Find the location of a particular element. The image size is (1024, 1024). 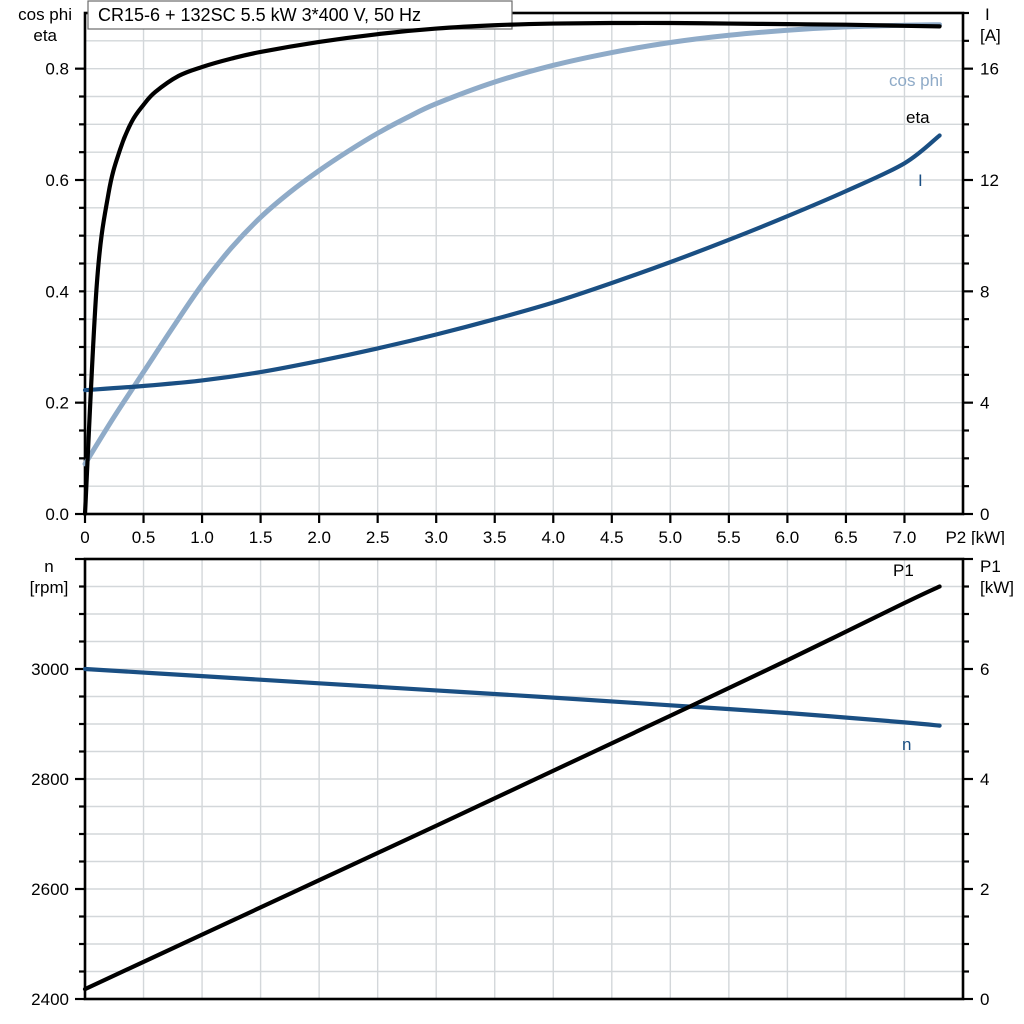

bottom-left-axis: 2400 2600 2800 3000 n [rpm] is located at coordinates (57, 783).